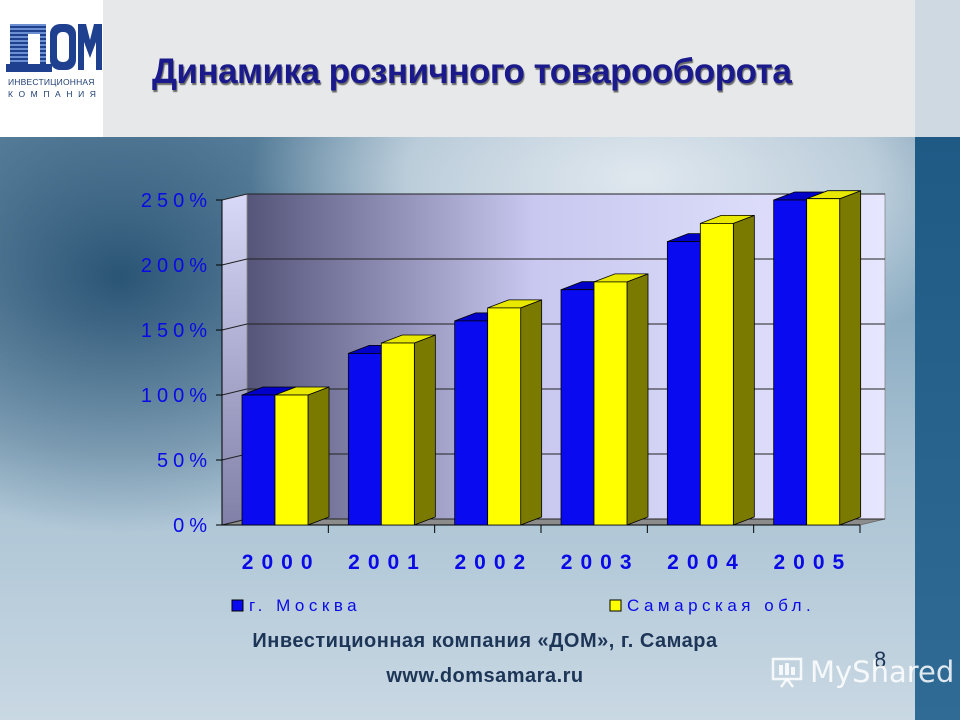 The image size is (960, 720). Describe the element at coordinates (192, 526) in the screenshot. I see `y-tick-label: 0%` at that location.